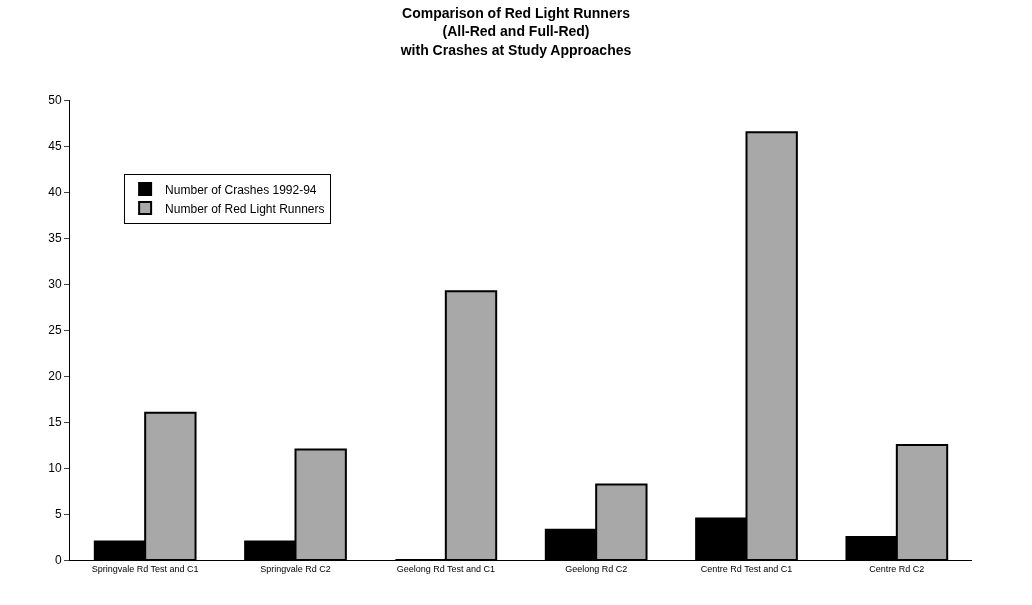  Describe the element at coordinates (55, 376) in the screenshot. I see `y-tick-label: 20` at that location.